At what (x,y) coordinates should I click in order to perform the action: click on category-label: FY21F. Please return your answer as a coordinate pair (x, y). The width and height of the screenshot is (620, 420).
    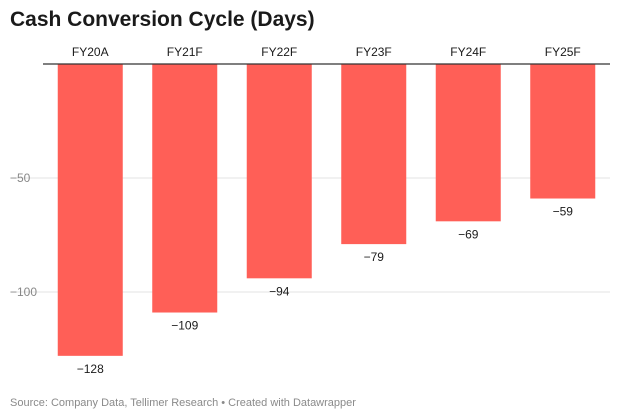
    Looking at the image, I should click on (185, 52).